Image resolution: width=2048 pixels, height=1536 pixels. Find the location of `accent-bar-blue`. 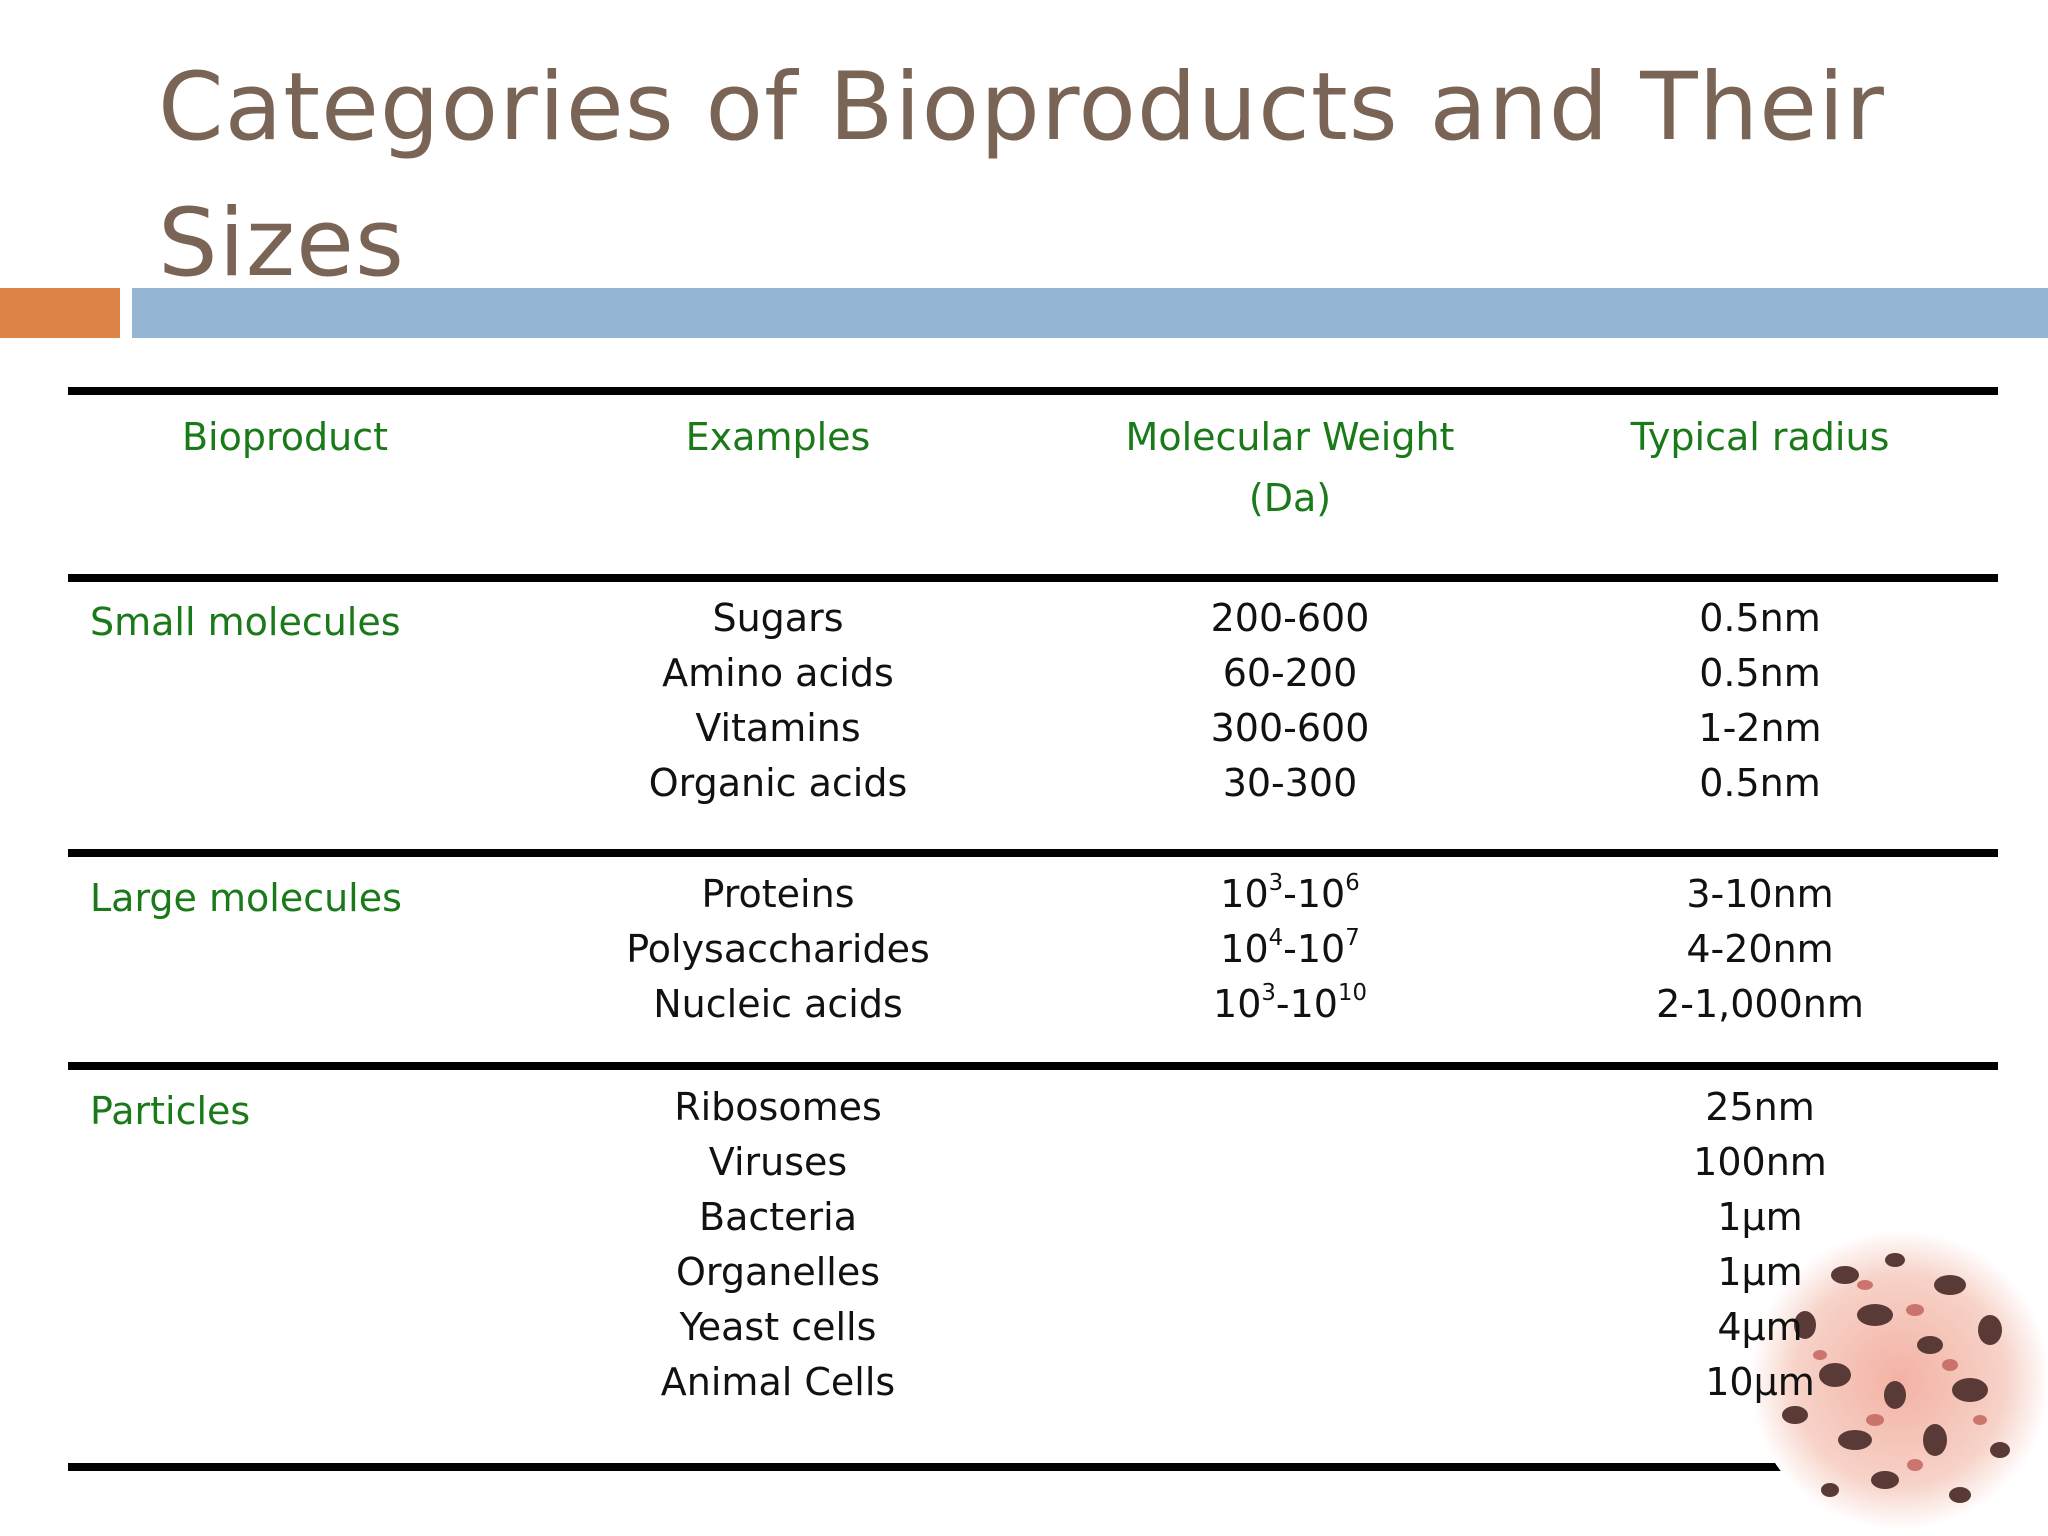

accent-bar-blue is located at coordinates (1090, 313).